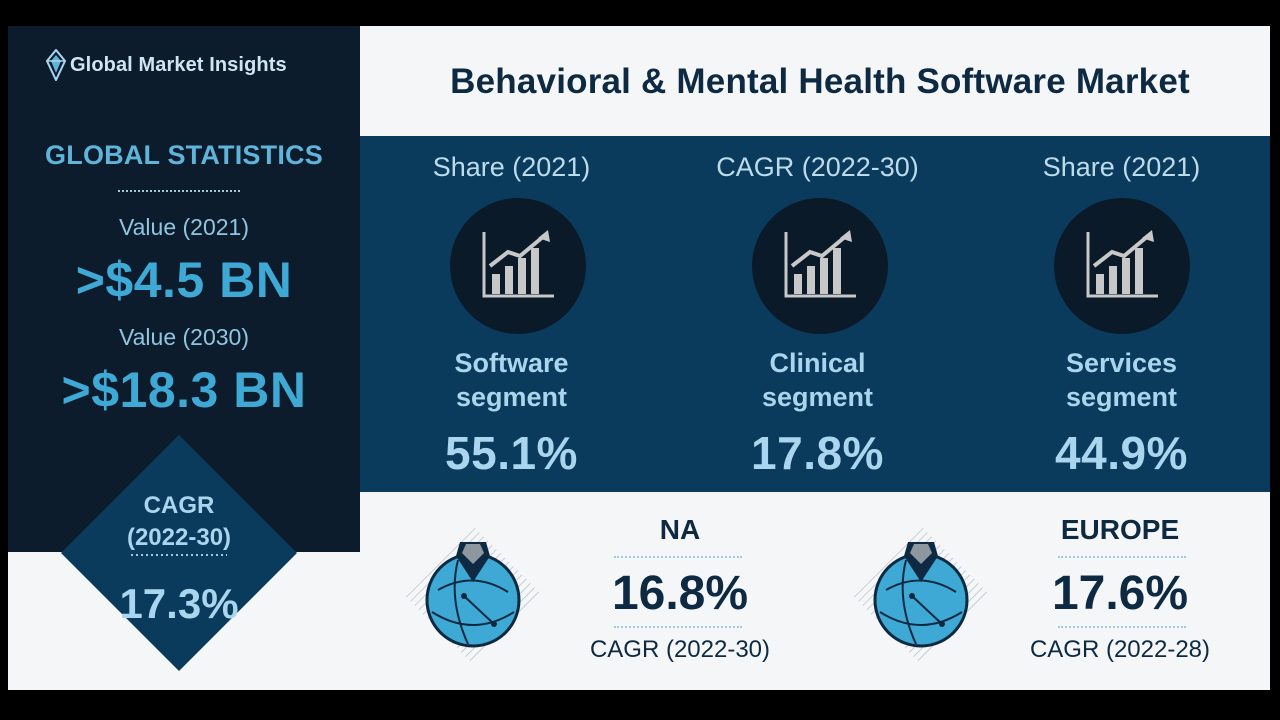  What do you see at coordinates (1121, 380) in the screenshot?
I see `segment-name: Services segment` at bounding box center [1121, 380].